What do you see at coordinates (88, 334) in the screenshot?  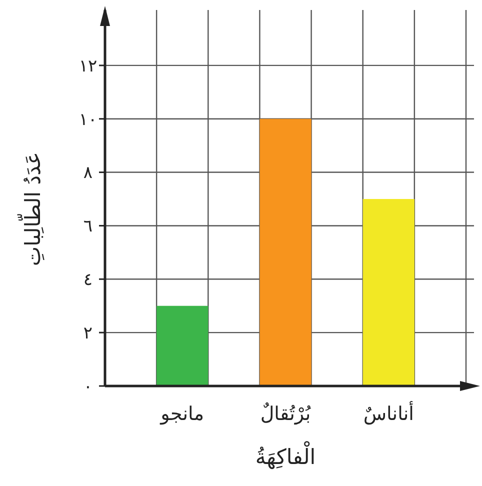 I see `y-tick-label: ٢` at bounding box center [88, 334].